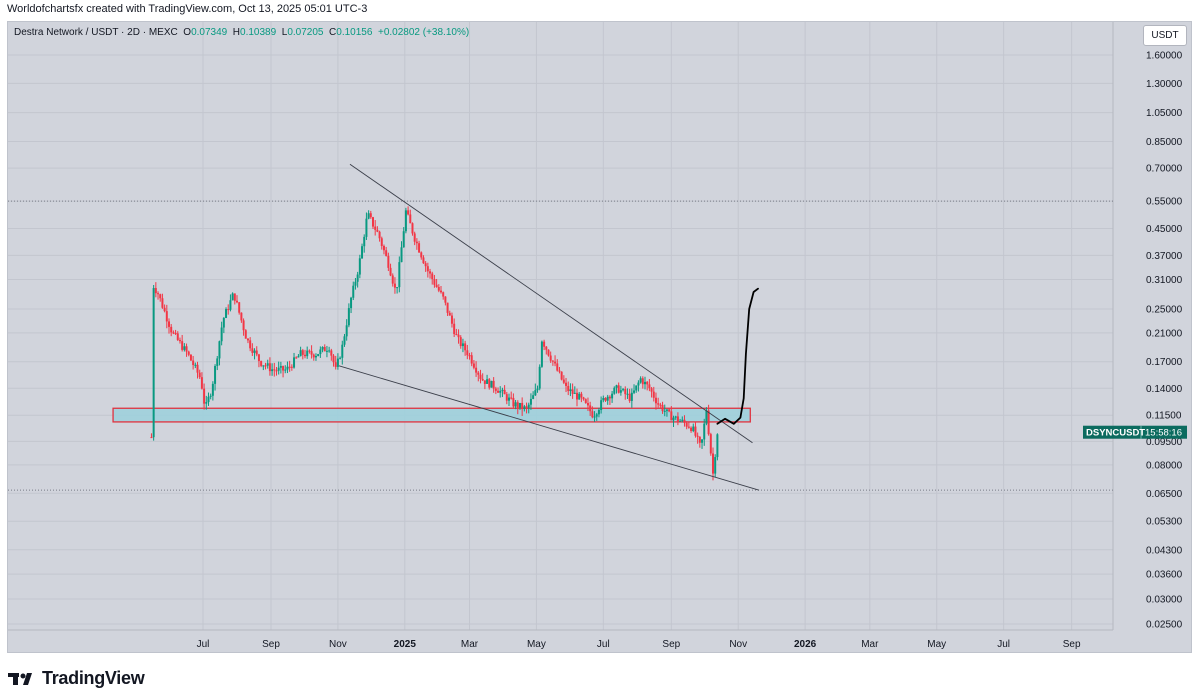  What do you see at coordinates (1164, 389) in the screenshot?
I see `price-tick-label-12: 0.14000` at bounding box center [1164, 389].